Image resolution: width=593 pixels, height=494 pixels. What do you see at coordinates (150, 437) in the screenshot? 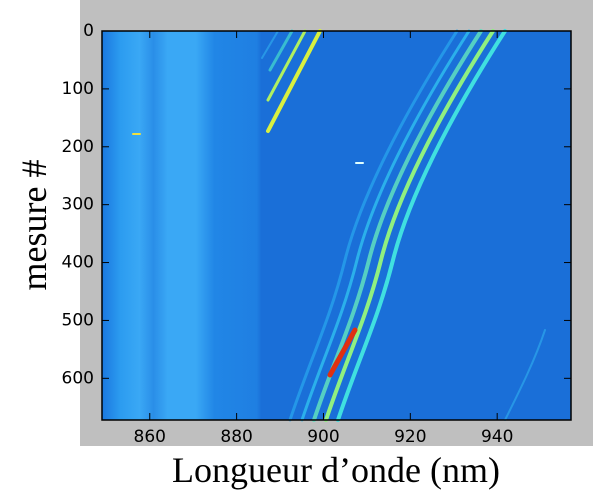
I see `x-tick-label: 860` at bounding box center [150, 437].